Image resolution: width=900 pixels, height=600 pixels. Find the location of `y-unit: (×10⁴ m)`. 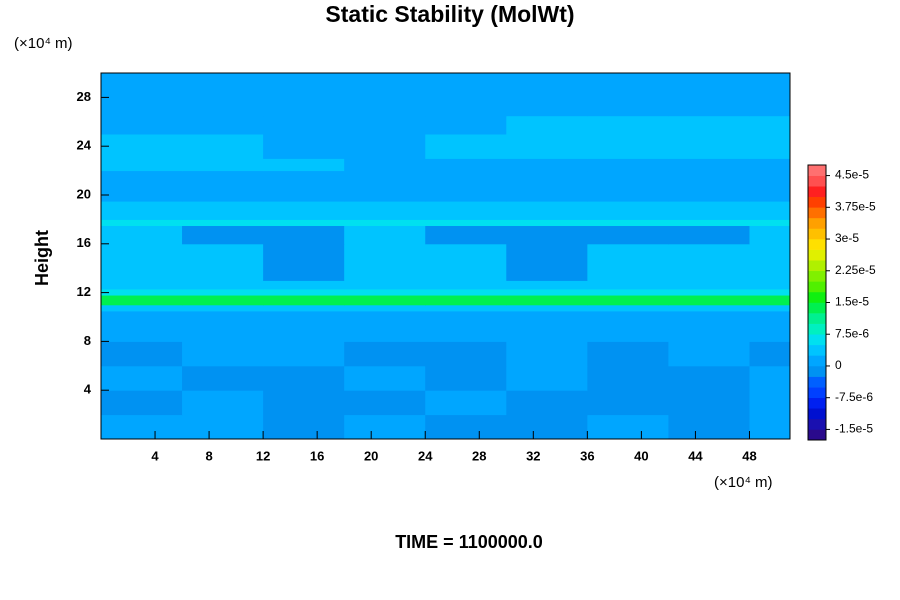

y-unit: (×10⁴ m) is located at coordinates (43, 43).